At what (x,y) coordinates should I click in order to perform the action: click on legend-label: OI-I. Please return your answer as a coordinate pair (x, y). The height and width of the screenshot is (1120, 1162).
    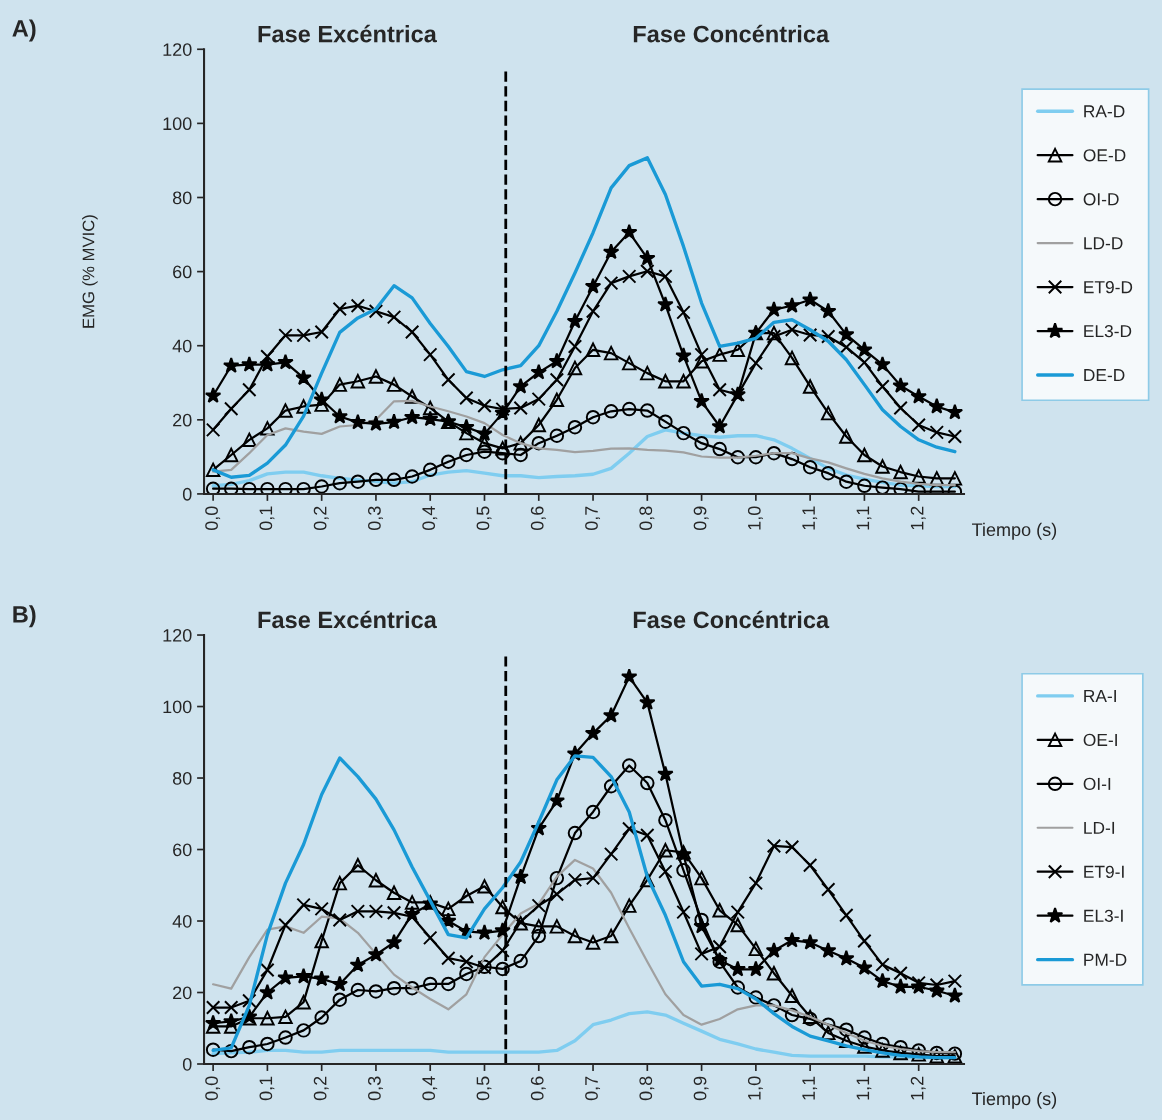
    Looking at the image, I should click on (1097, 784).